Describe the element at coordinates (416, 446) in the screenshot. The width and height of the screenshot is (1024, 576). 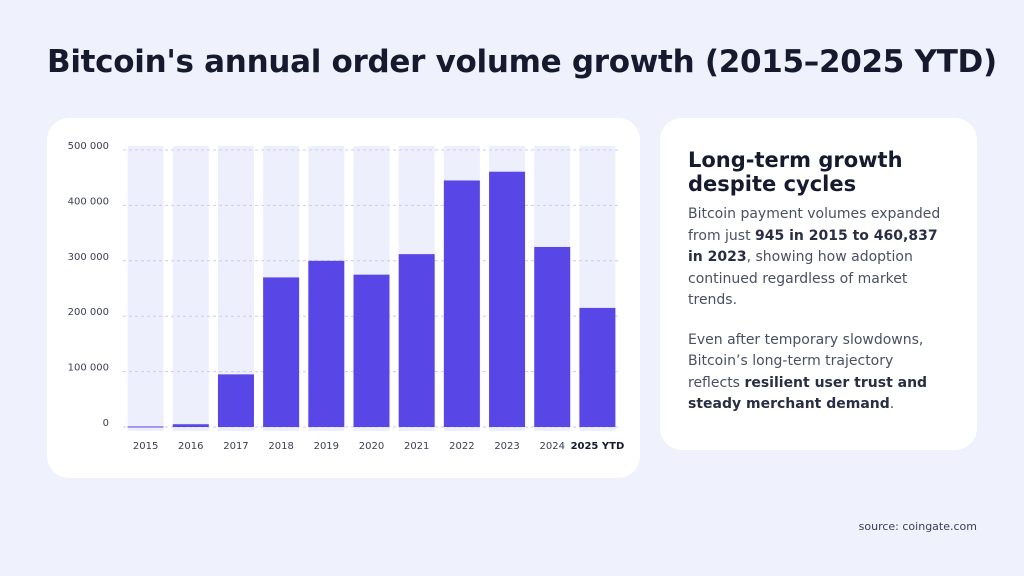
I see `x-tick-label: 2021` at that location.